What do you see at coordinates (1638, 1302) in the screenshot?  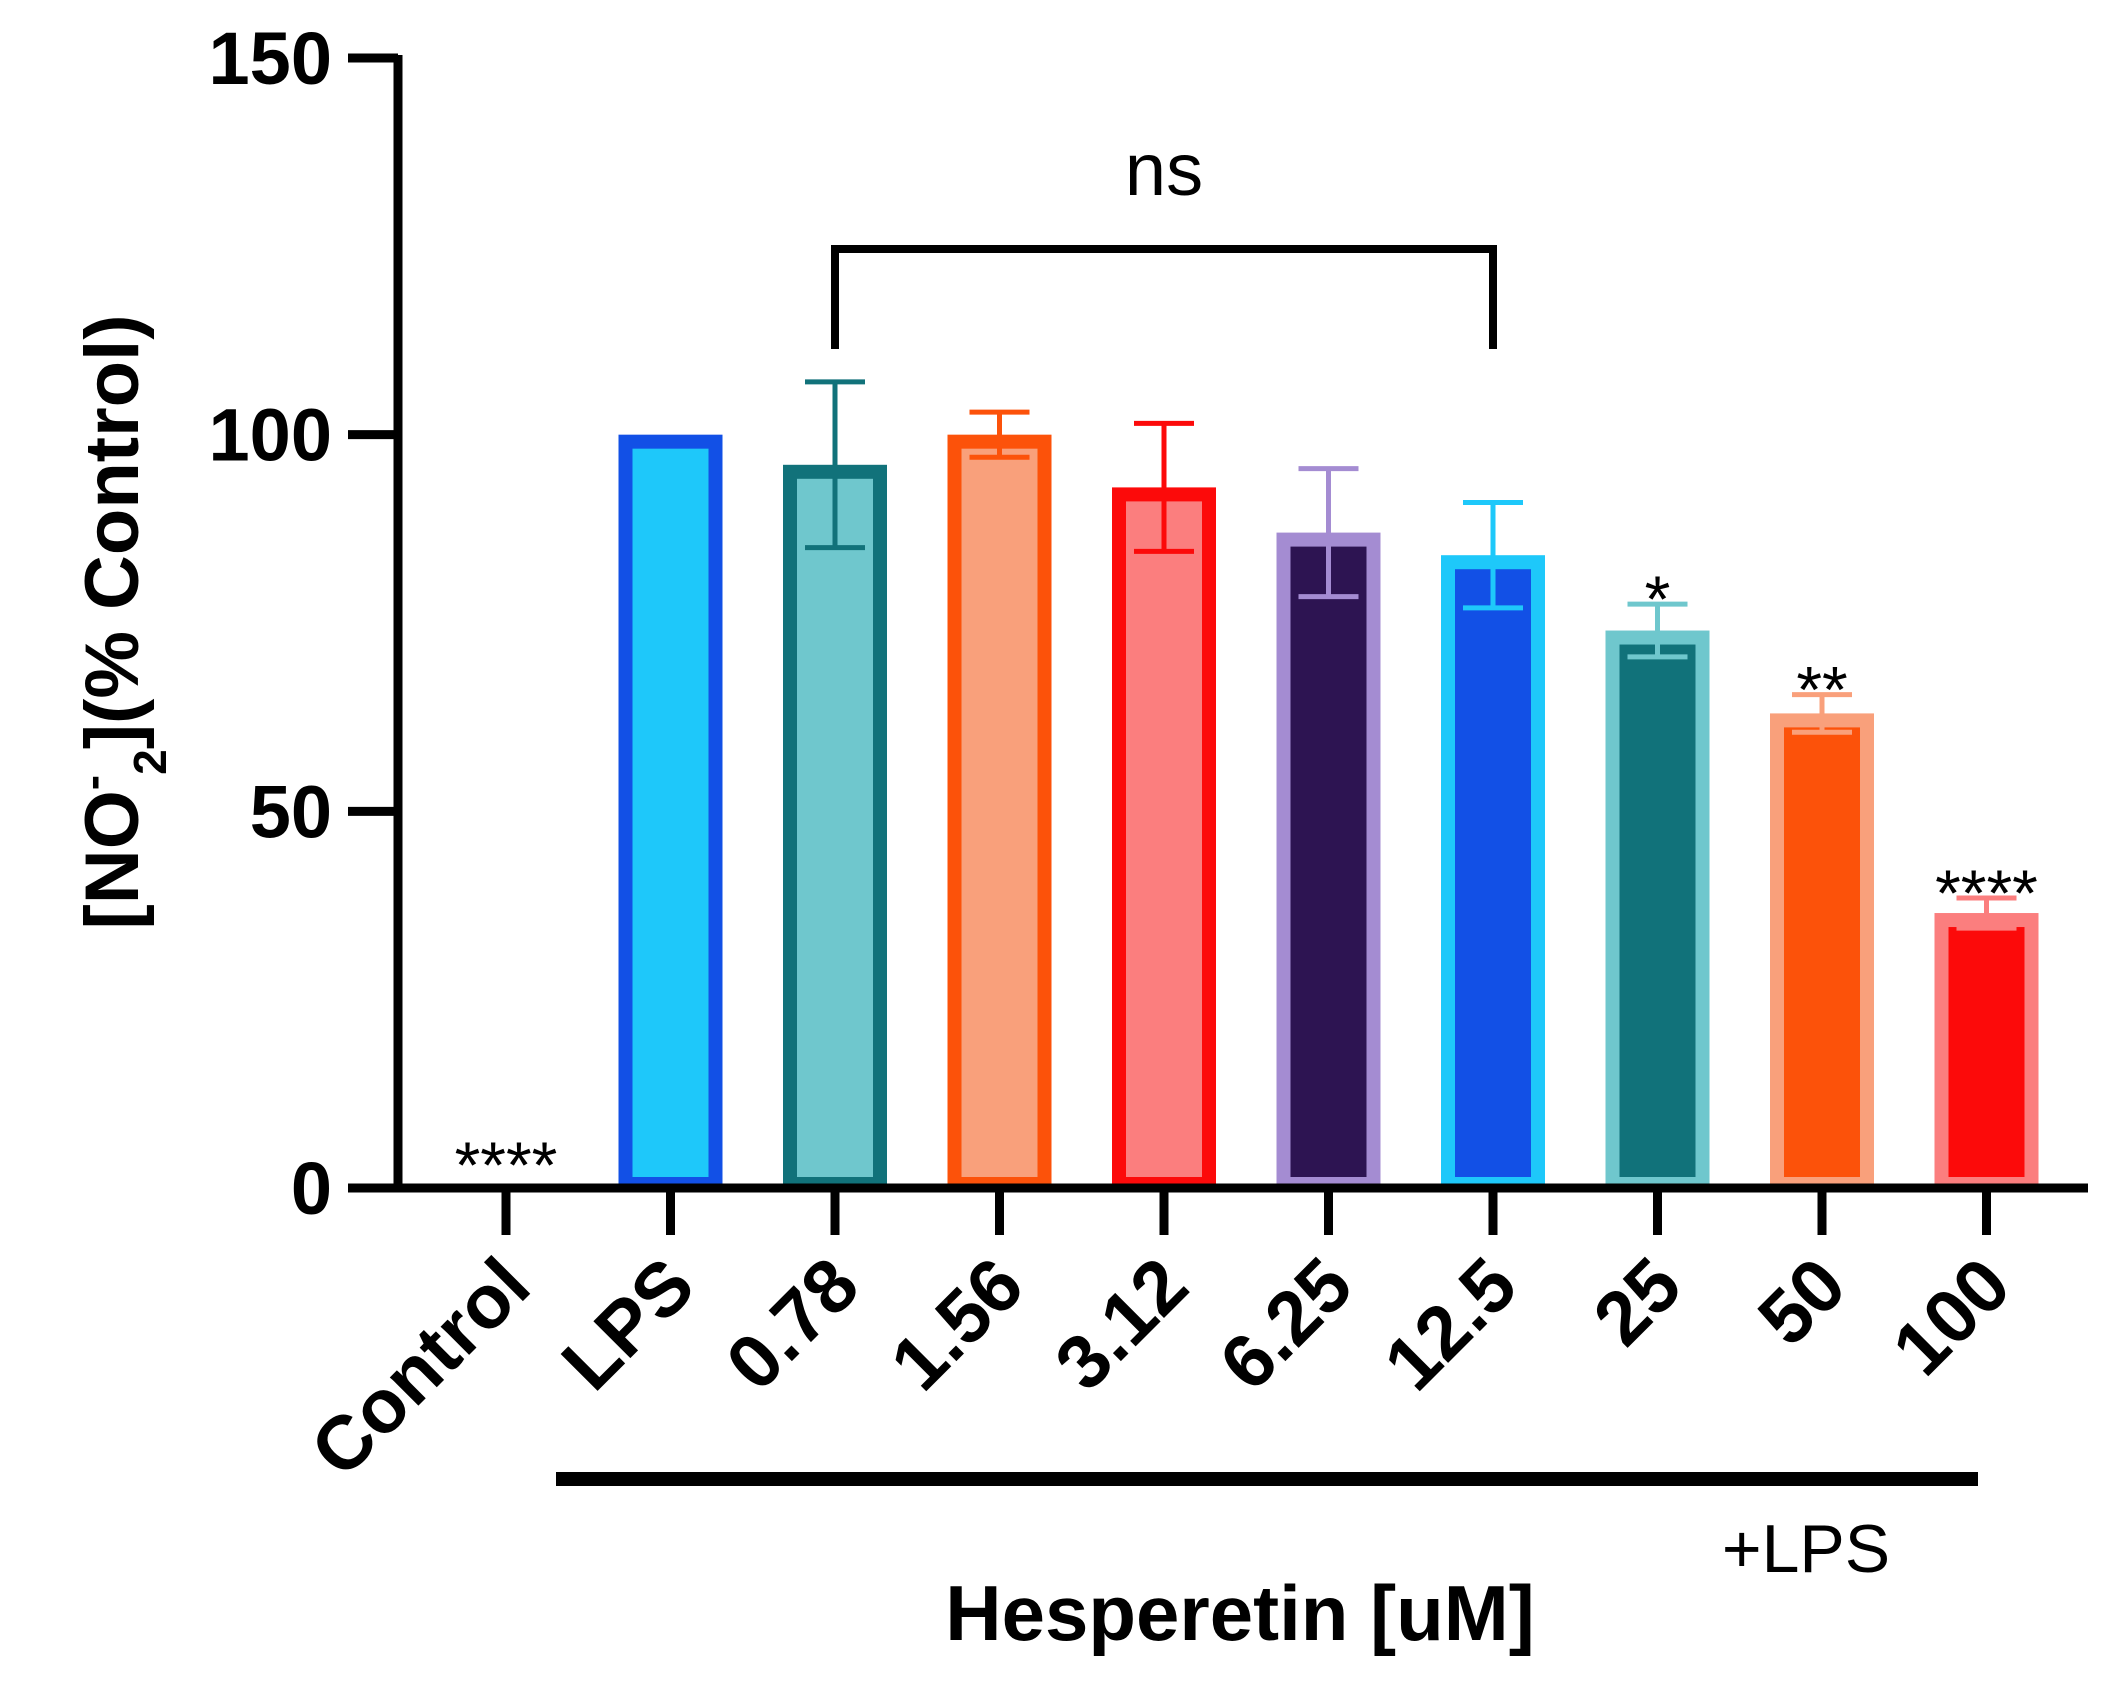 I see `x-tick-label-25: 25` at bounding box center [1638, 1302].